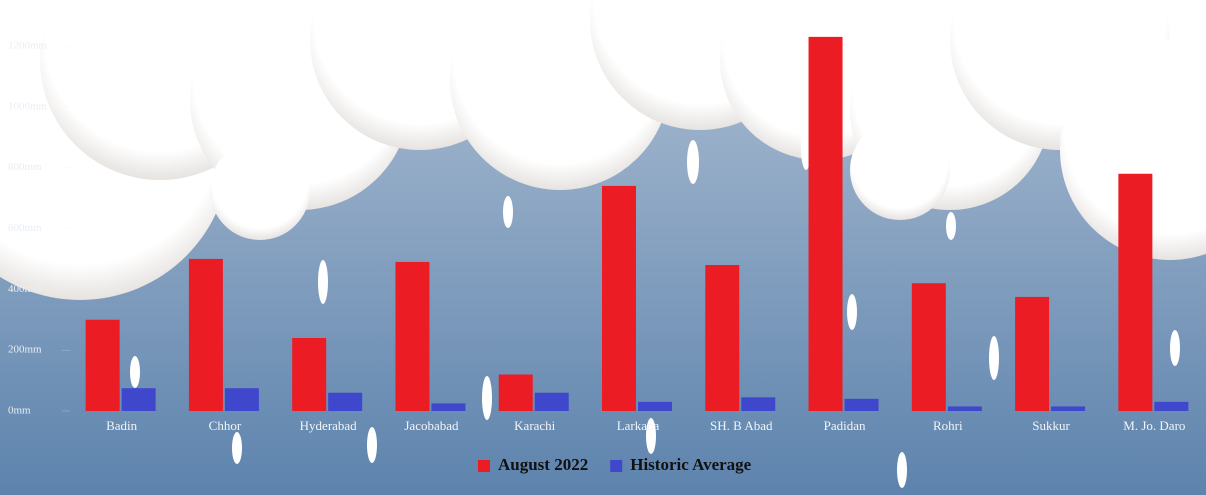  Describe the element at coordinates (329, 425) in the screenshot. I see `x-tick-label: Hyderabad` at that location.